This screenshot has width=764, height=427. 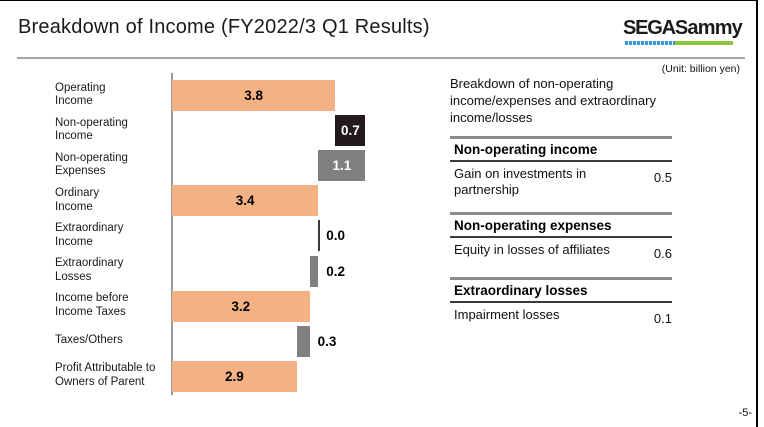 What do you see at coordinates (327, 341) in the screenshot?
I see `value-taxes-others: 0.3` at bounding box center [327, 341].